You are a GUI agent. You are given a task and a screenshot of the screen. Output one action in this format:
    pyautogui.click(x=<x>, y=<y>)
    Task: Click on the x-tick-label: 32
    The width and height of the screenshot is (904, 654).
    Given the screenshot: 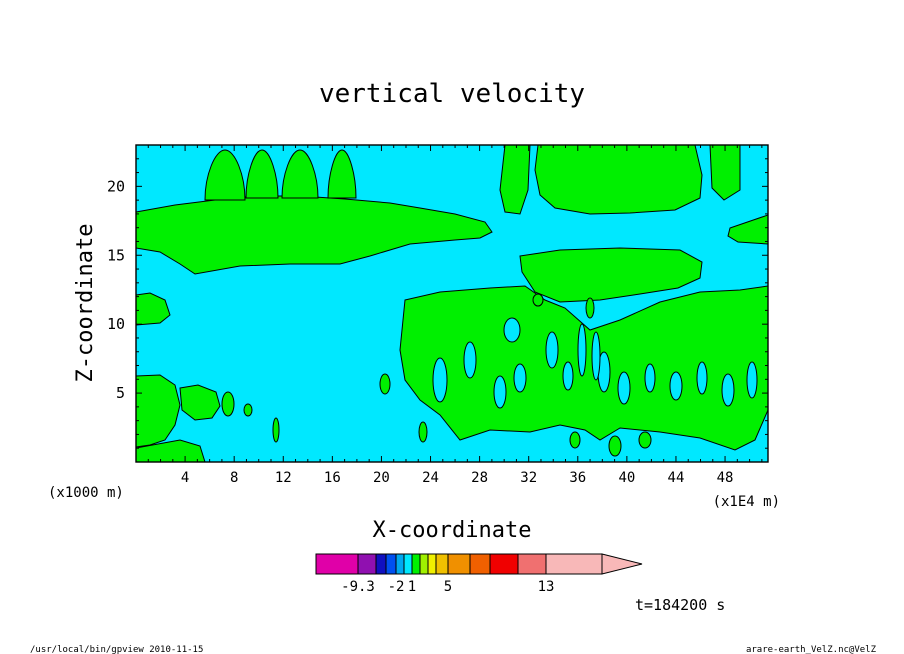 What is the action you would take?
    pyautogui.click(x=528, y=478)
    